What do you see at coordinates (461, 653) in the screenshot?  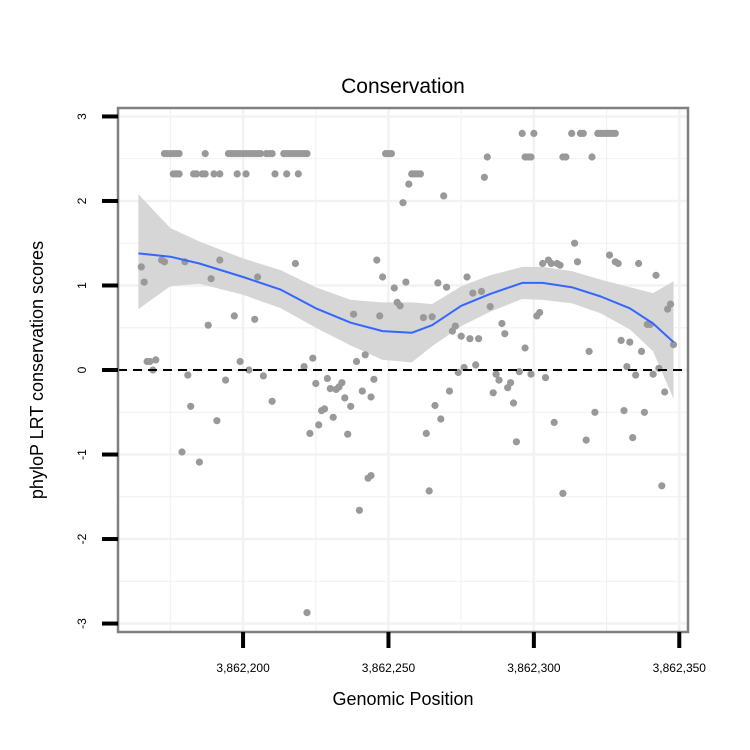 I see `x-axis: 3,862,200 3,862,250 3,862,300 3,862,350` at bounding box center [461, 653].